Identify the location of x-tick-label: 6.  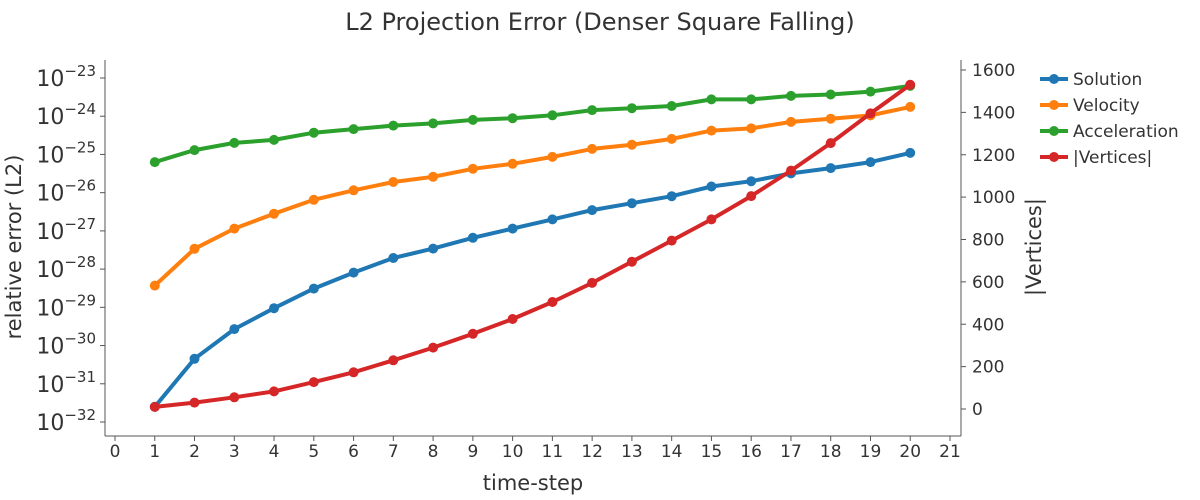
(353, 452).